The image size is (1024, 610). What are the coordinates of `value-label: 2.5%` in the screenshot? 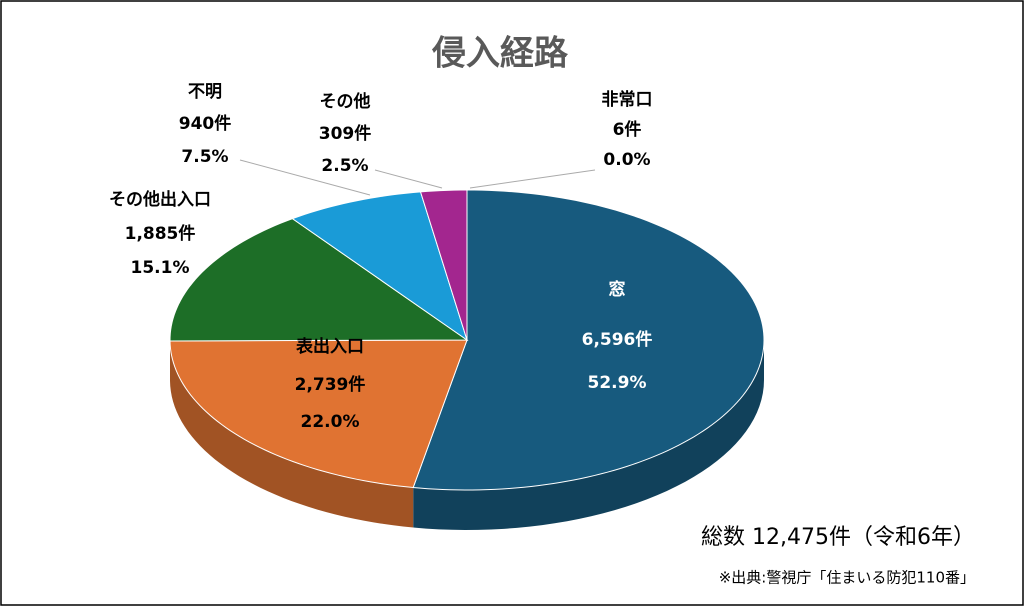 It's located at (344, 166).